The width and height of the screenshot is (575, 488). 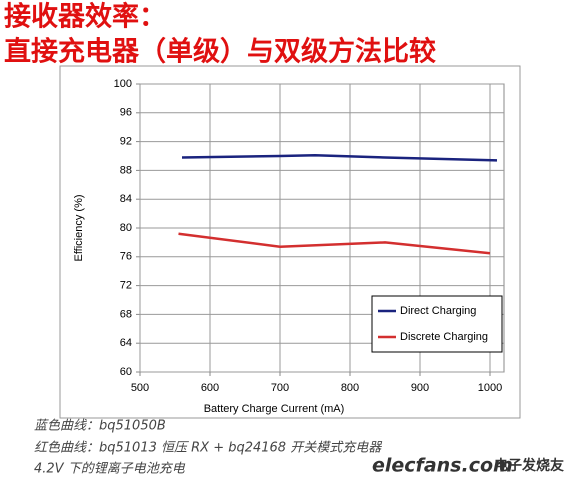 What do you see at coordinates (126, 170) in the screenshot?
I see `y-tick-label: 88` at bounding box center [126, 170].